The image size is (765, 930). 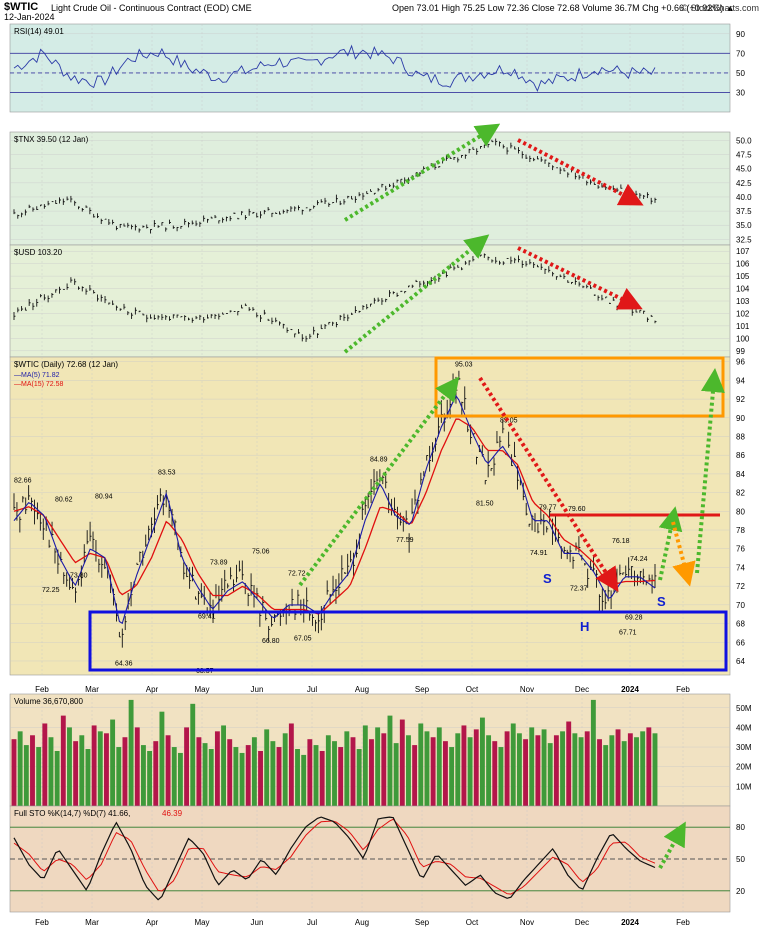 What do you see at coordinates (303, 638) in the screenshot?
I see `price-annotation: 67.05` at bounding box center [303, 638].